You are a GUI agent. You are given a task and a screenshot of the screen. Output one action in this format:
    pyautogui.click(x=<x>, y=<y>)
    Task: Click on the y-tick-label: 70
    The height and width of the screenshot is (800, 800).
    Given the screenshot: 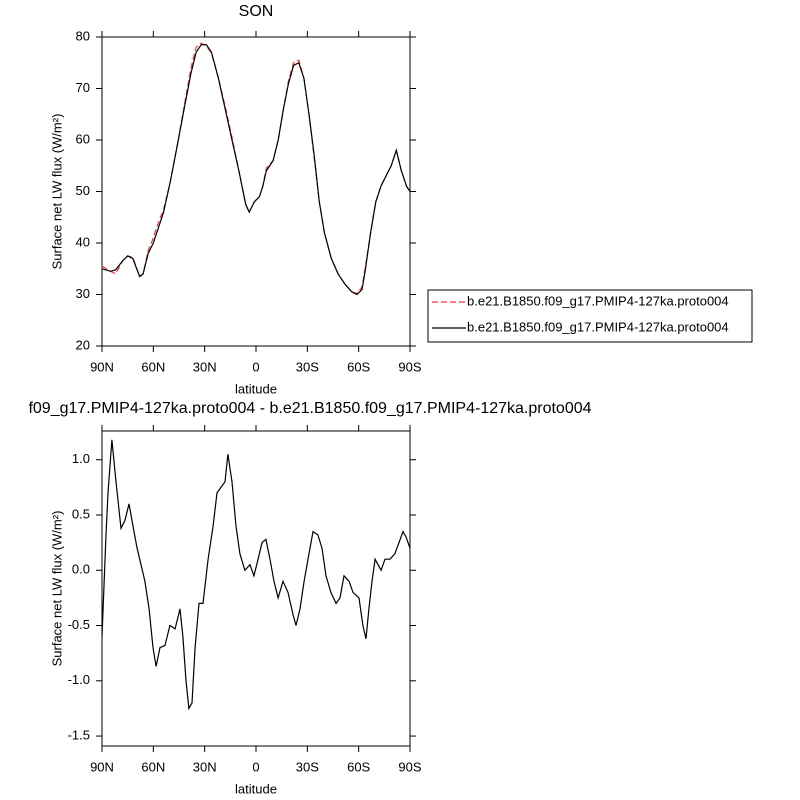 What is the action you would take?
    pyautogui.click(x=83, y=87)
    